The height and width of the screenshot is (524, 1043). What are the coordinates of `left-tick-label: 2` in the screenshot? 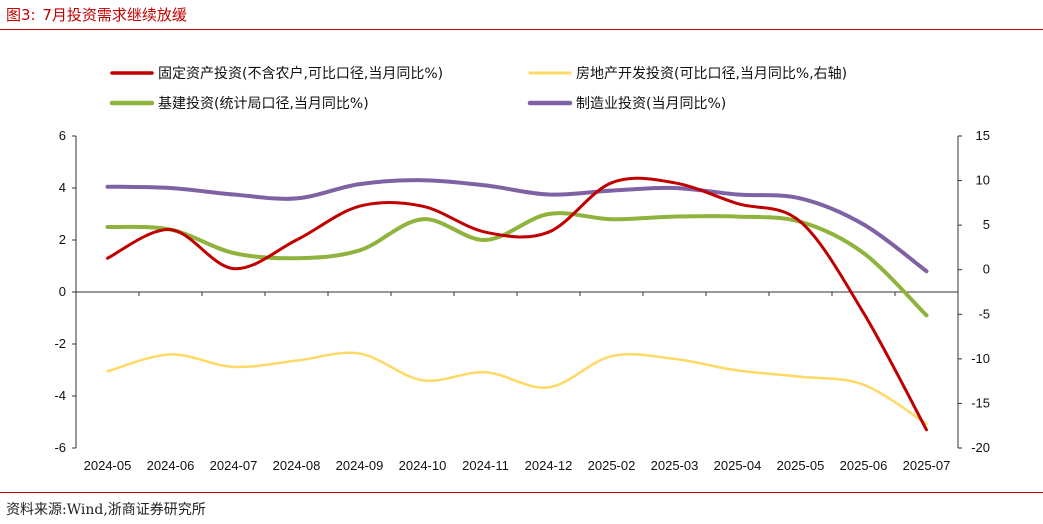 It's located at (62, 239).